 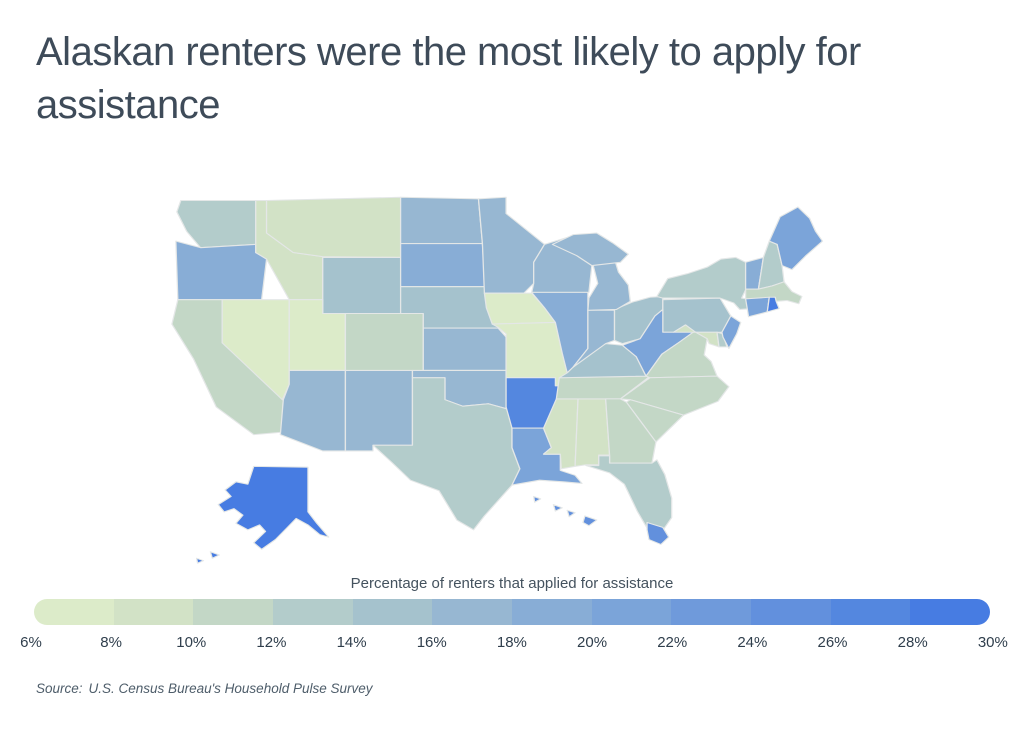 I want to click on state-new-mexico, so click(x=379, y=410).